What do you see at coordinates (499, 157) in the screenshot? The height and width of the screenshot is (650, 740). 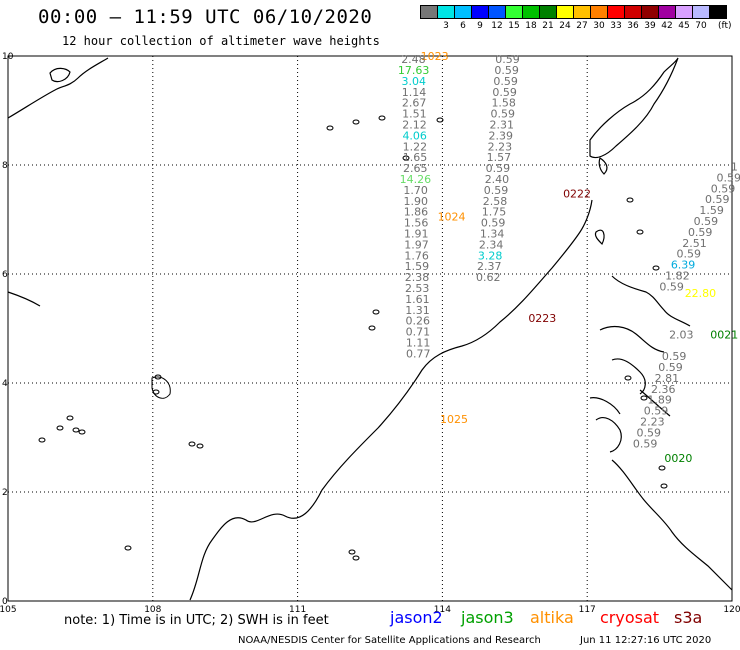 I see `swh-value-label: 1.57` at bounding box center [499, 157].